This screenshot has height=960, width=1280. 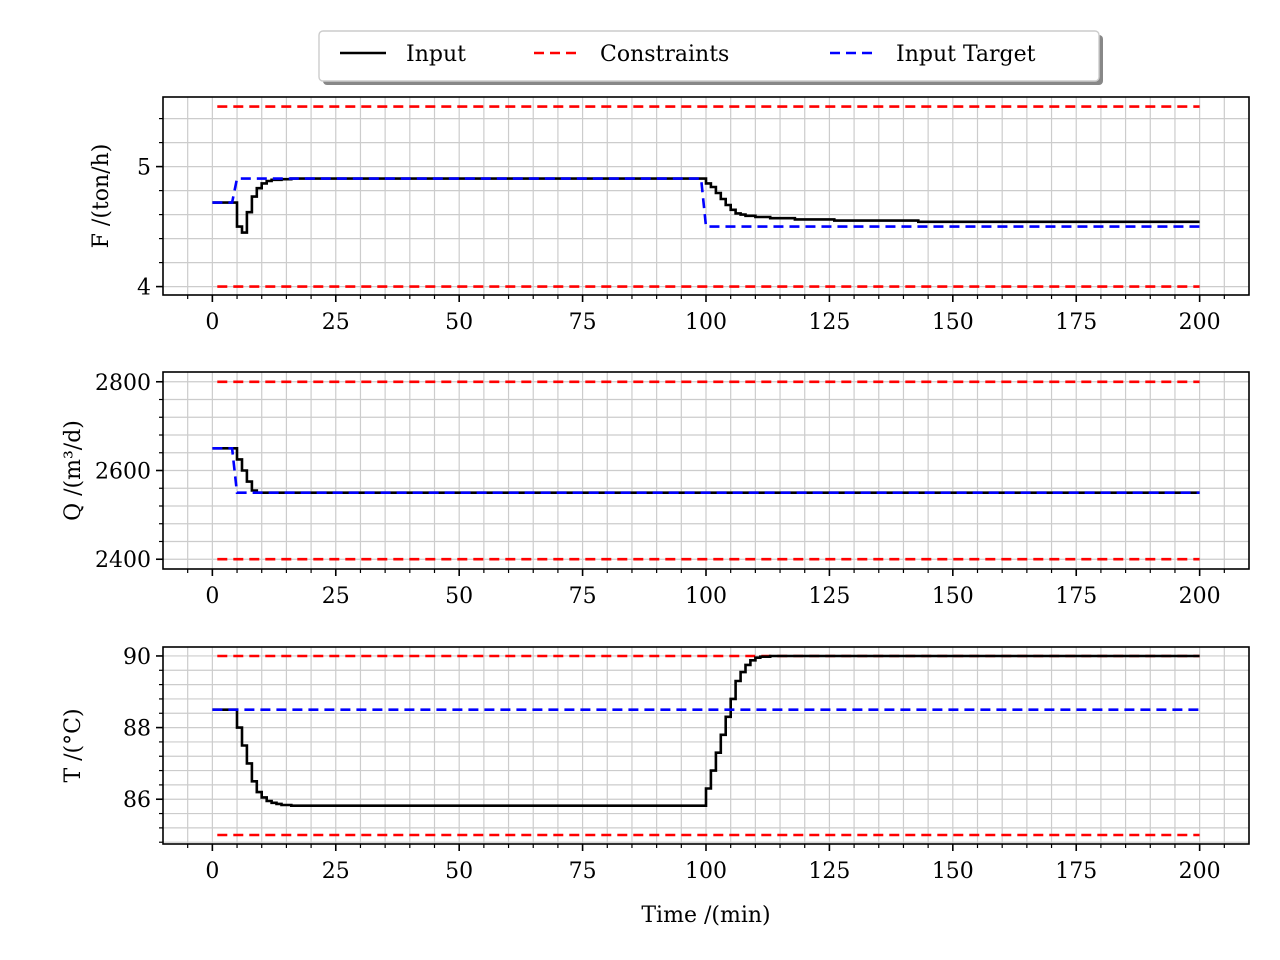 I want to click on y-tick-label: 2600, so click(x=123, y=472).